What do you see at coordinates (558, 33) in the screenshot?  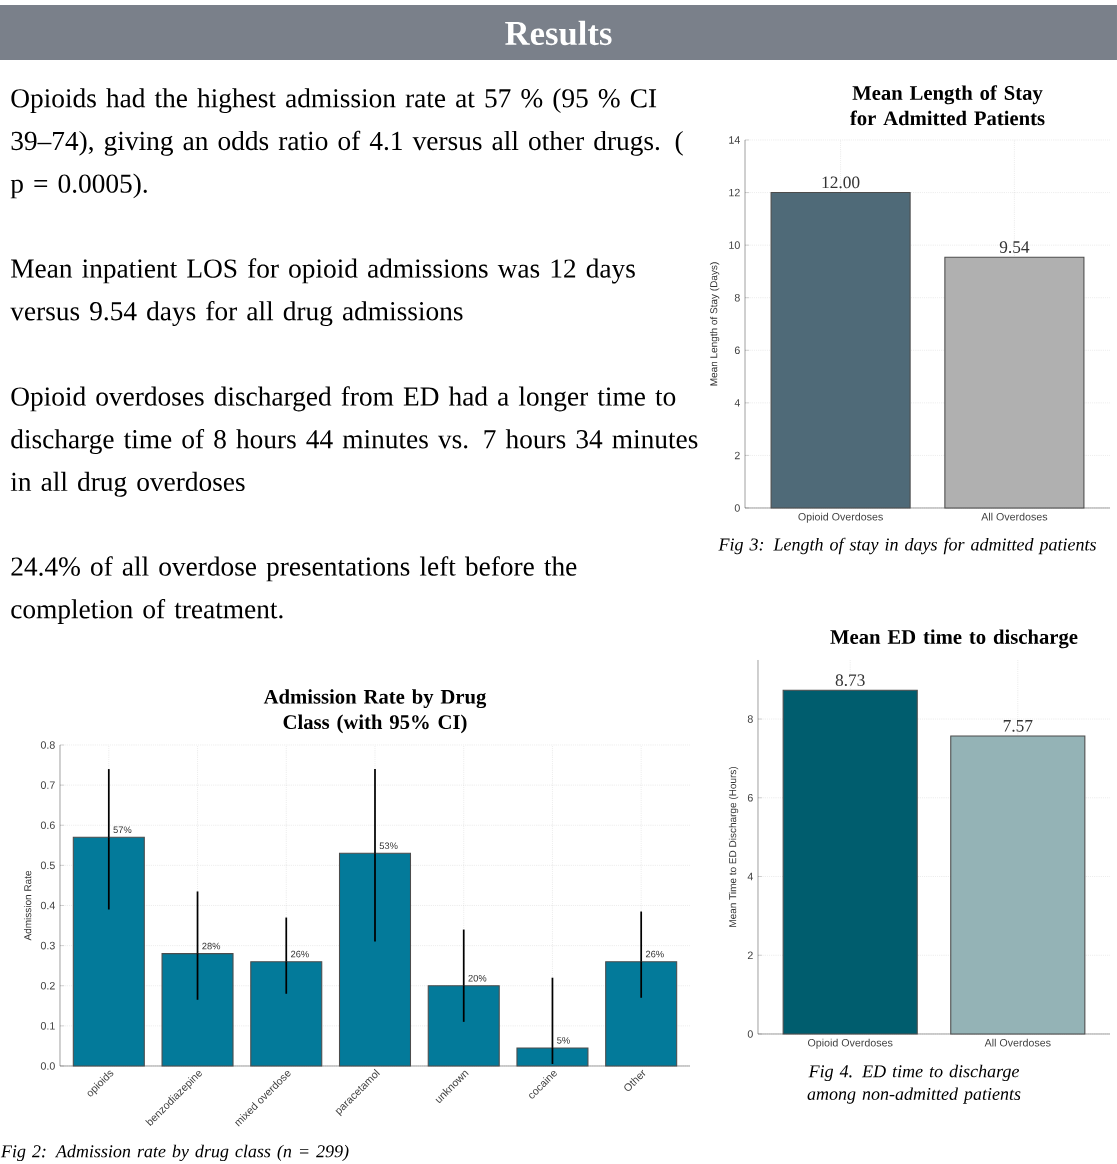 I see `text: Results` at bounding box center [558, 33].